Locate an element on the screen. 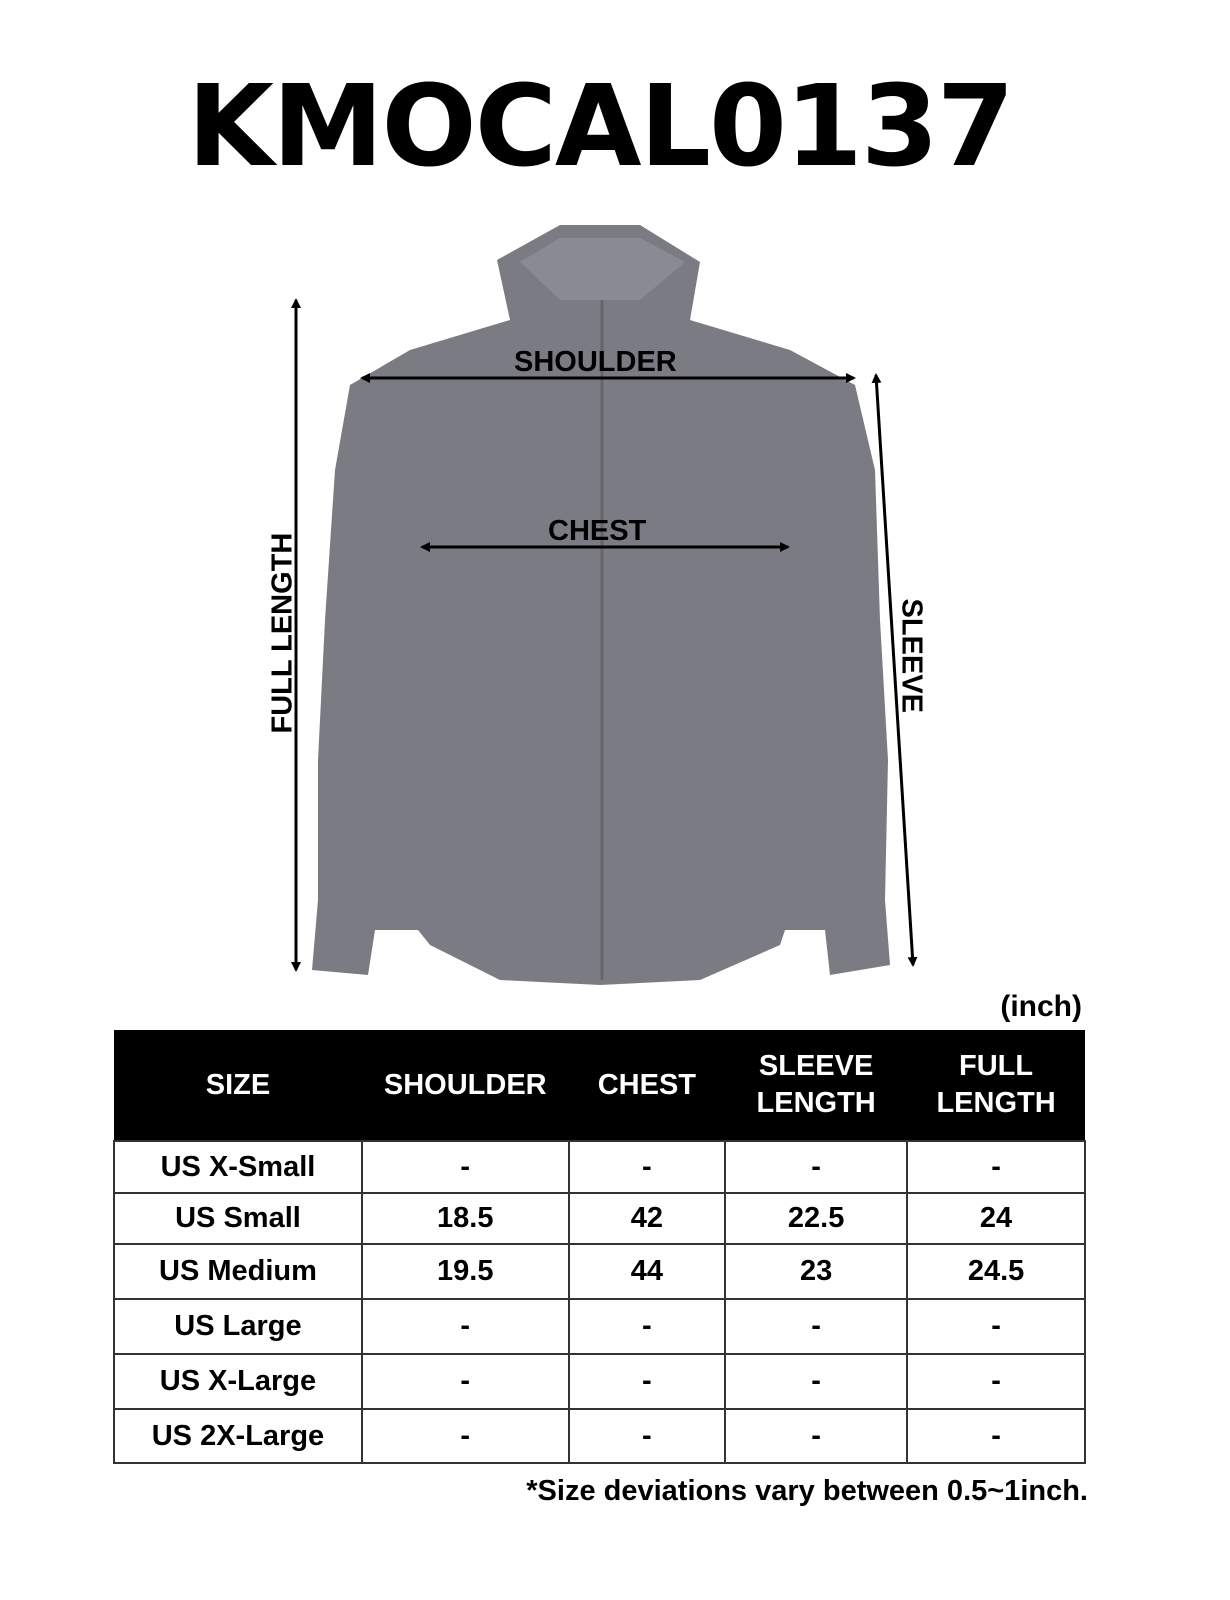 The width and height of the screenshot is (1230, 1600). header-full-length: FULL LENGTH is located at coordinates (996, 1085).